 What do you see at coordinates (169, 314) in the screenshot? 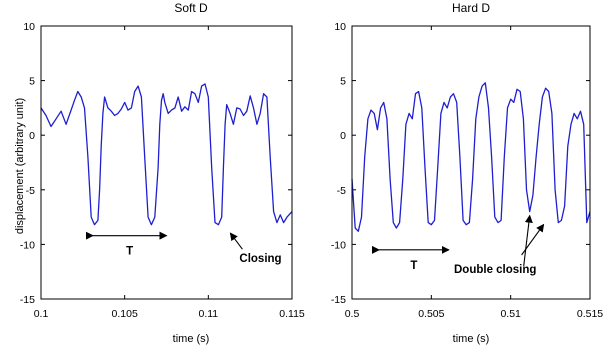
I see `x-tick-labels: 0.1 0.105 0.11 0.115` at bounding box center [169, 314].